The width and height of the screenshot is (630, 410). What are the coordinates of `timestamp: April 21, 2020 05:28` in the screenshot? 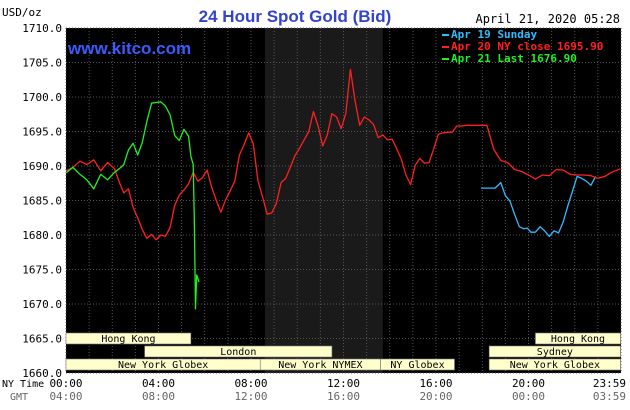 It's located at (548, 19).